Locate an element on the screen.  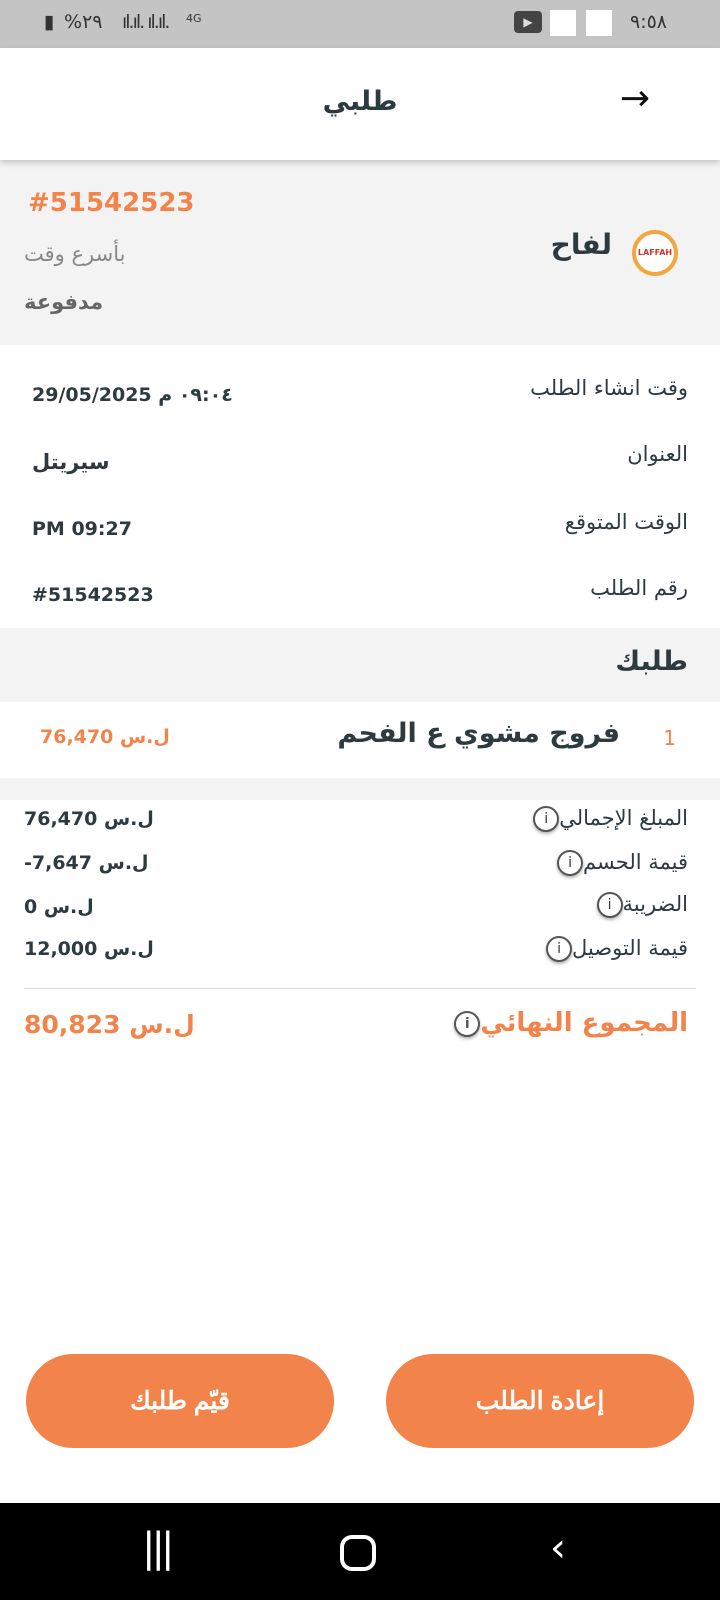
home-icon is located at coordinates (358, 1553).